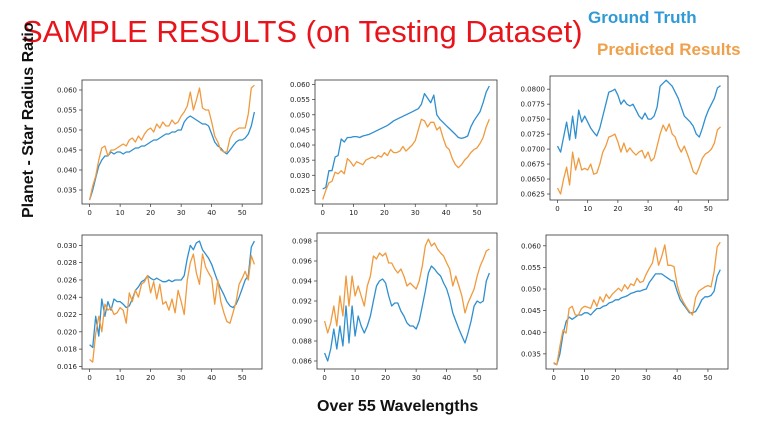 The width and height of the screenshot is (760, 427). Describe the element at coordinates (67, 263) in the screenshot. I see `y-tick-label: 0.028` at that location.